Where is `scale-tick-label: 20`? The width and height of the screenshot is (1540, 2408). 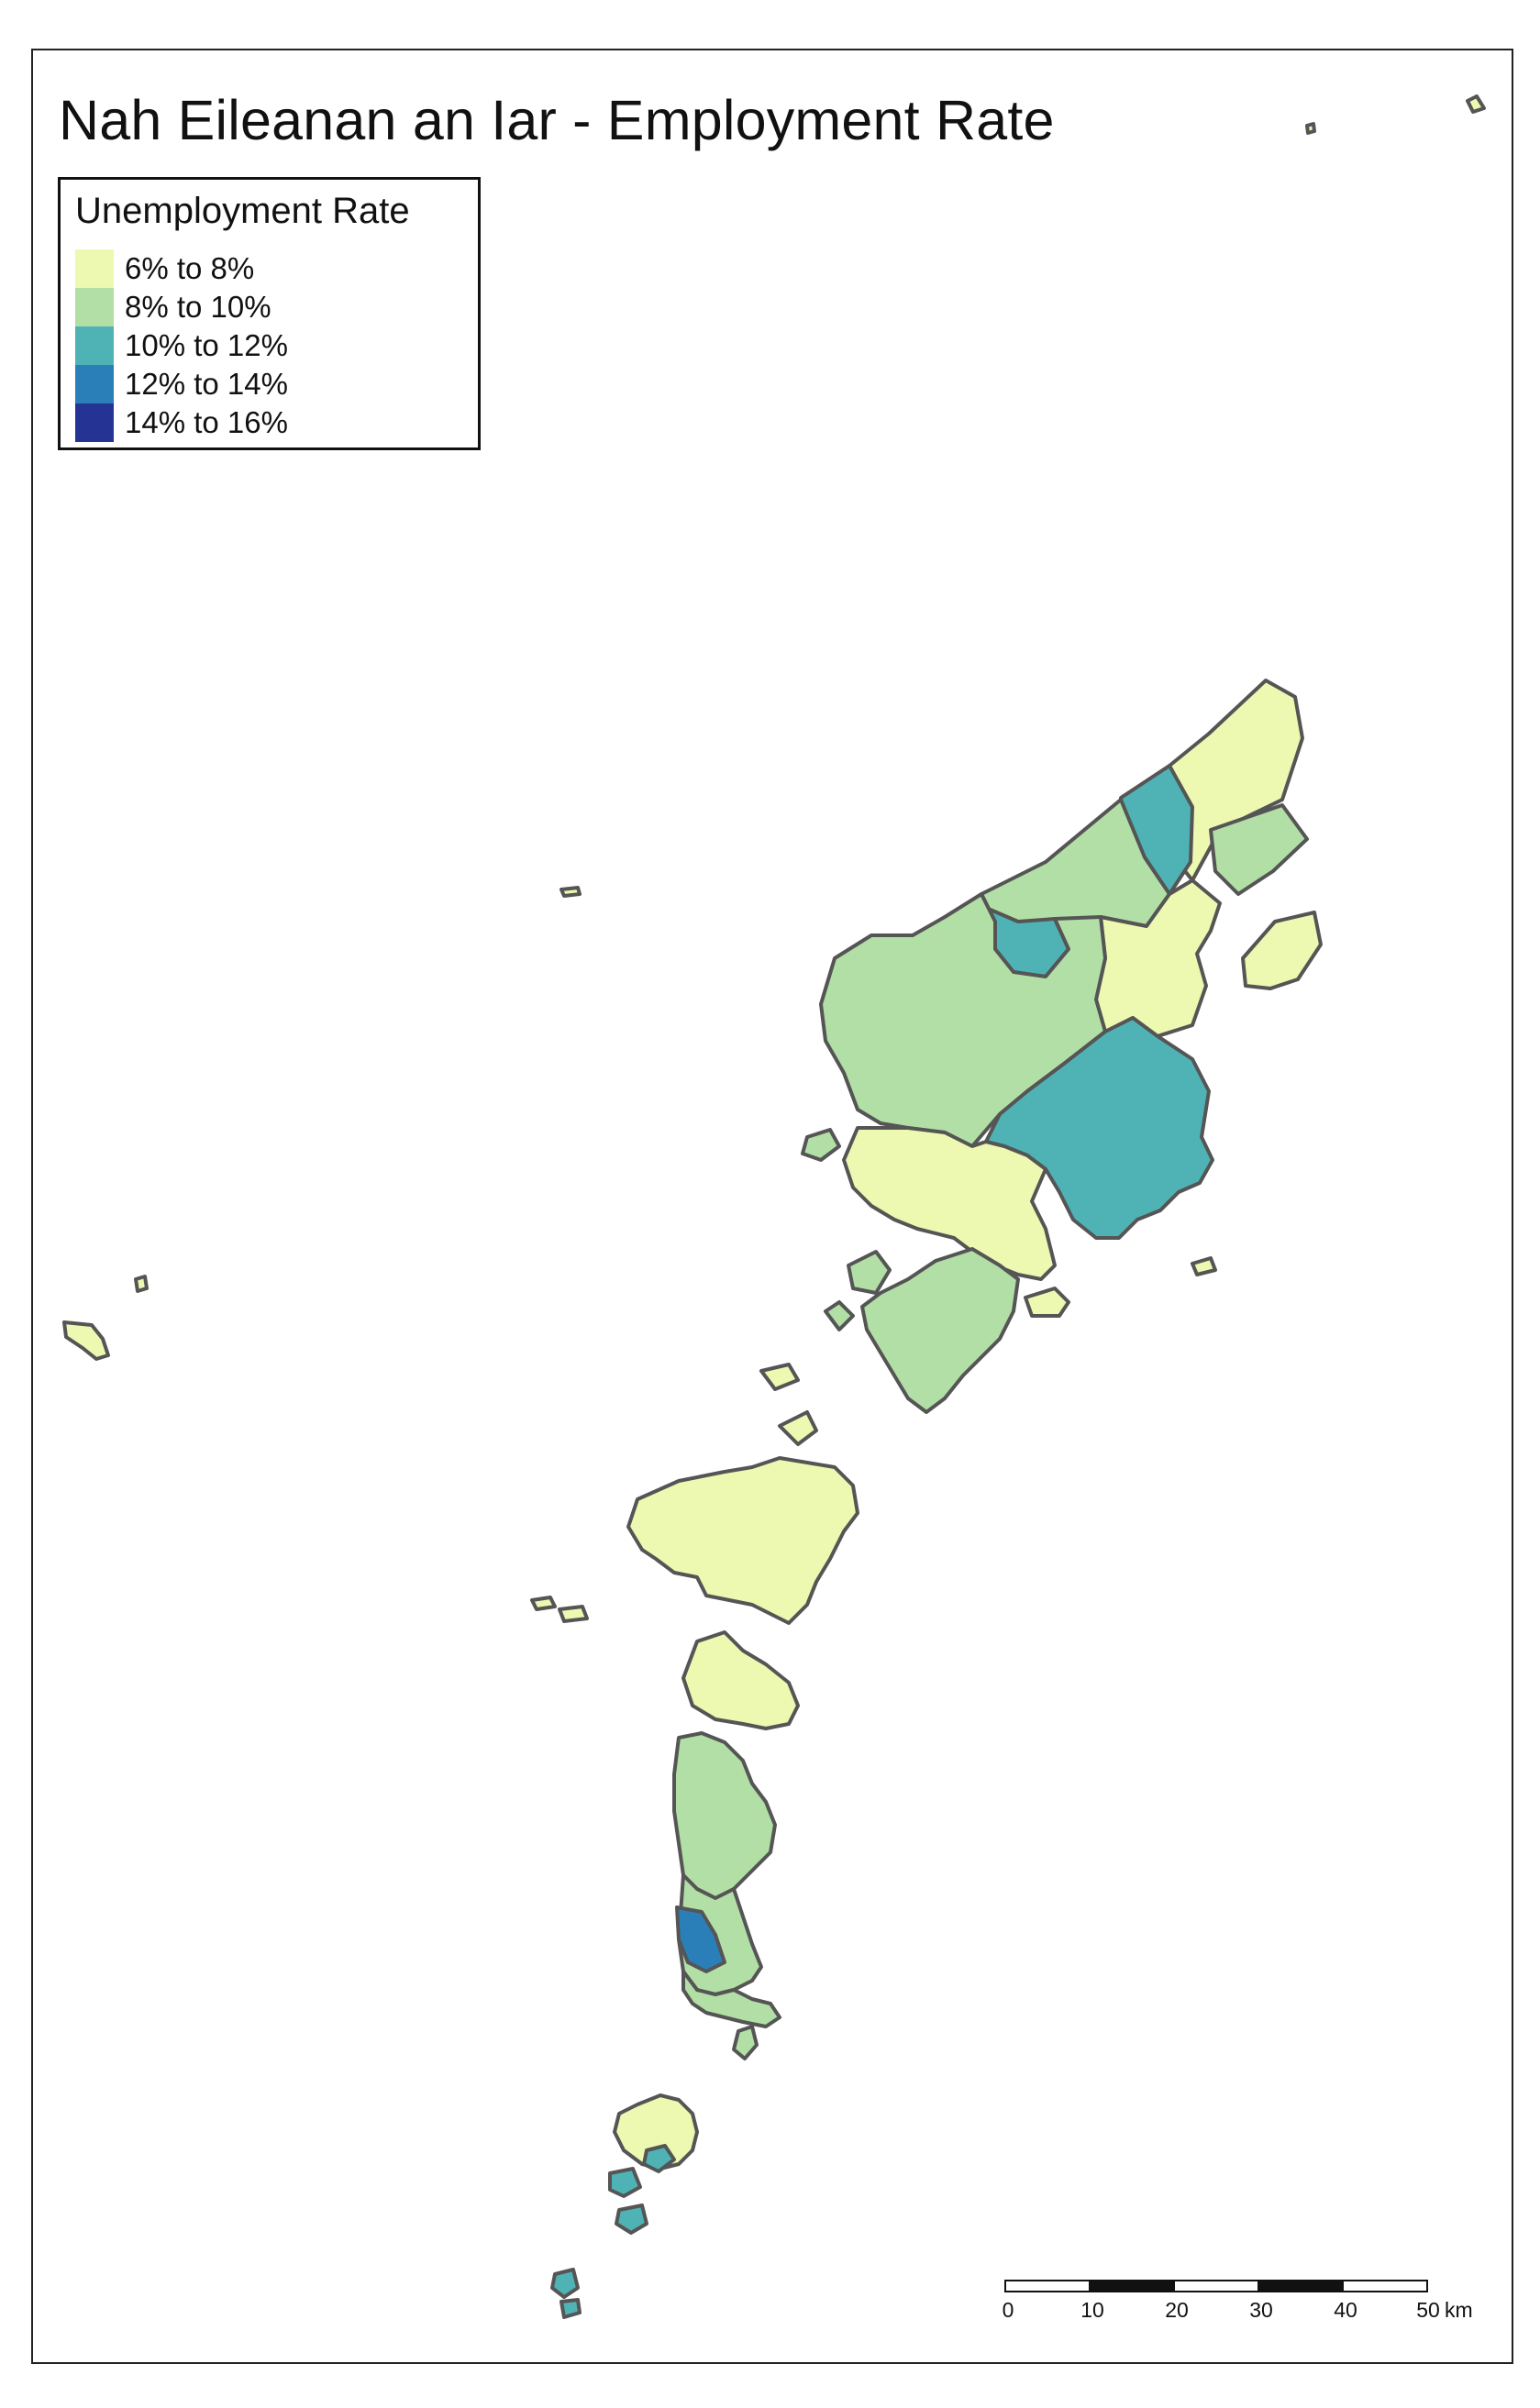
scale-tick-label: 20 is located at coordinates (1177, 2310).